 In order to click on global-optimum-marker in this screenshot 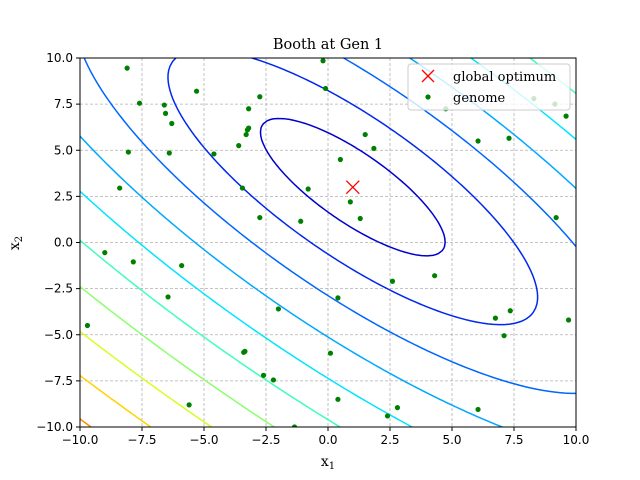, I will do `click(352, 187)`.